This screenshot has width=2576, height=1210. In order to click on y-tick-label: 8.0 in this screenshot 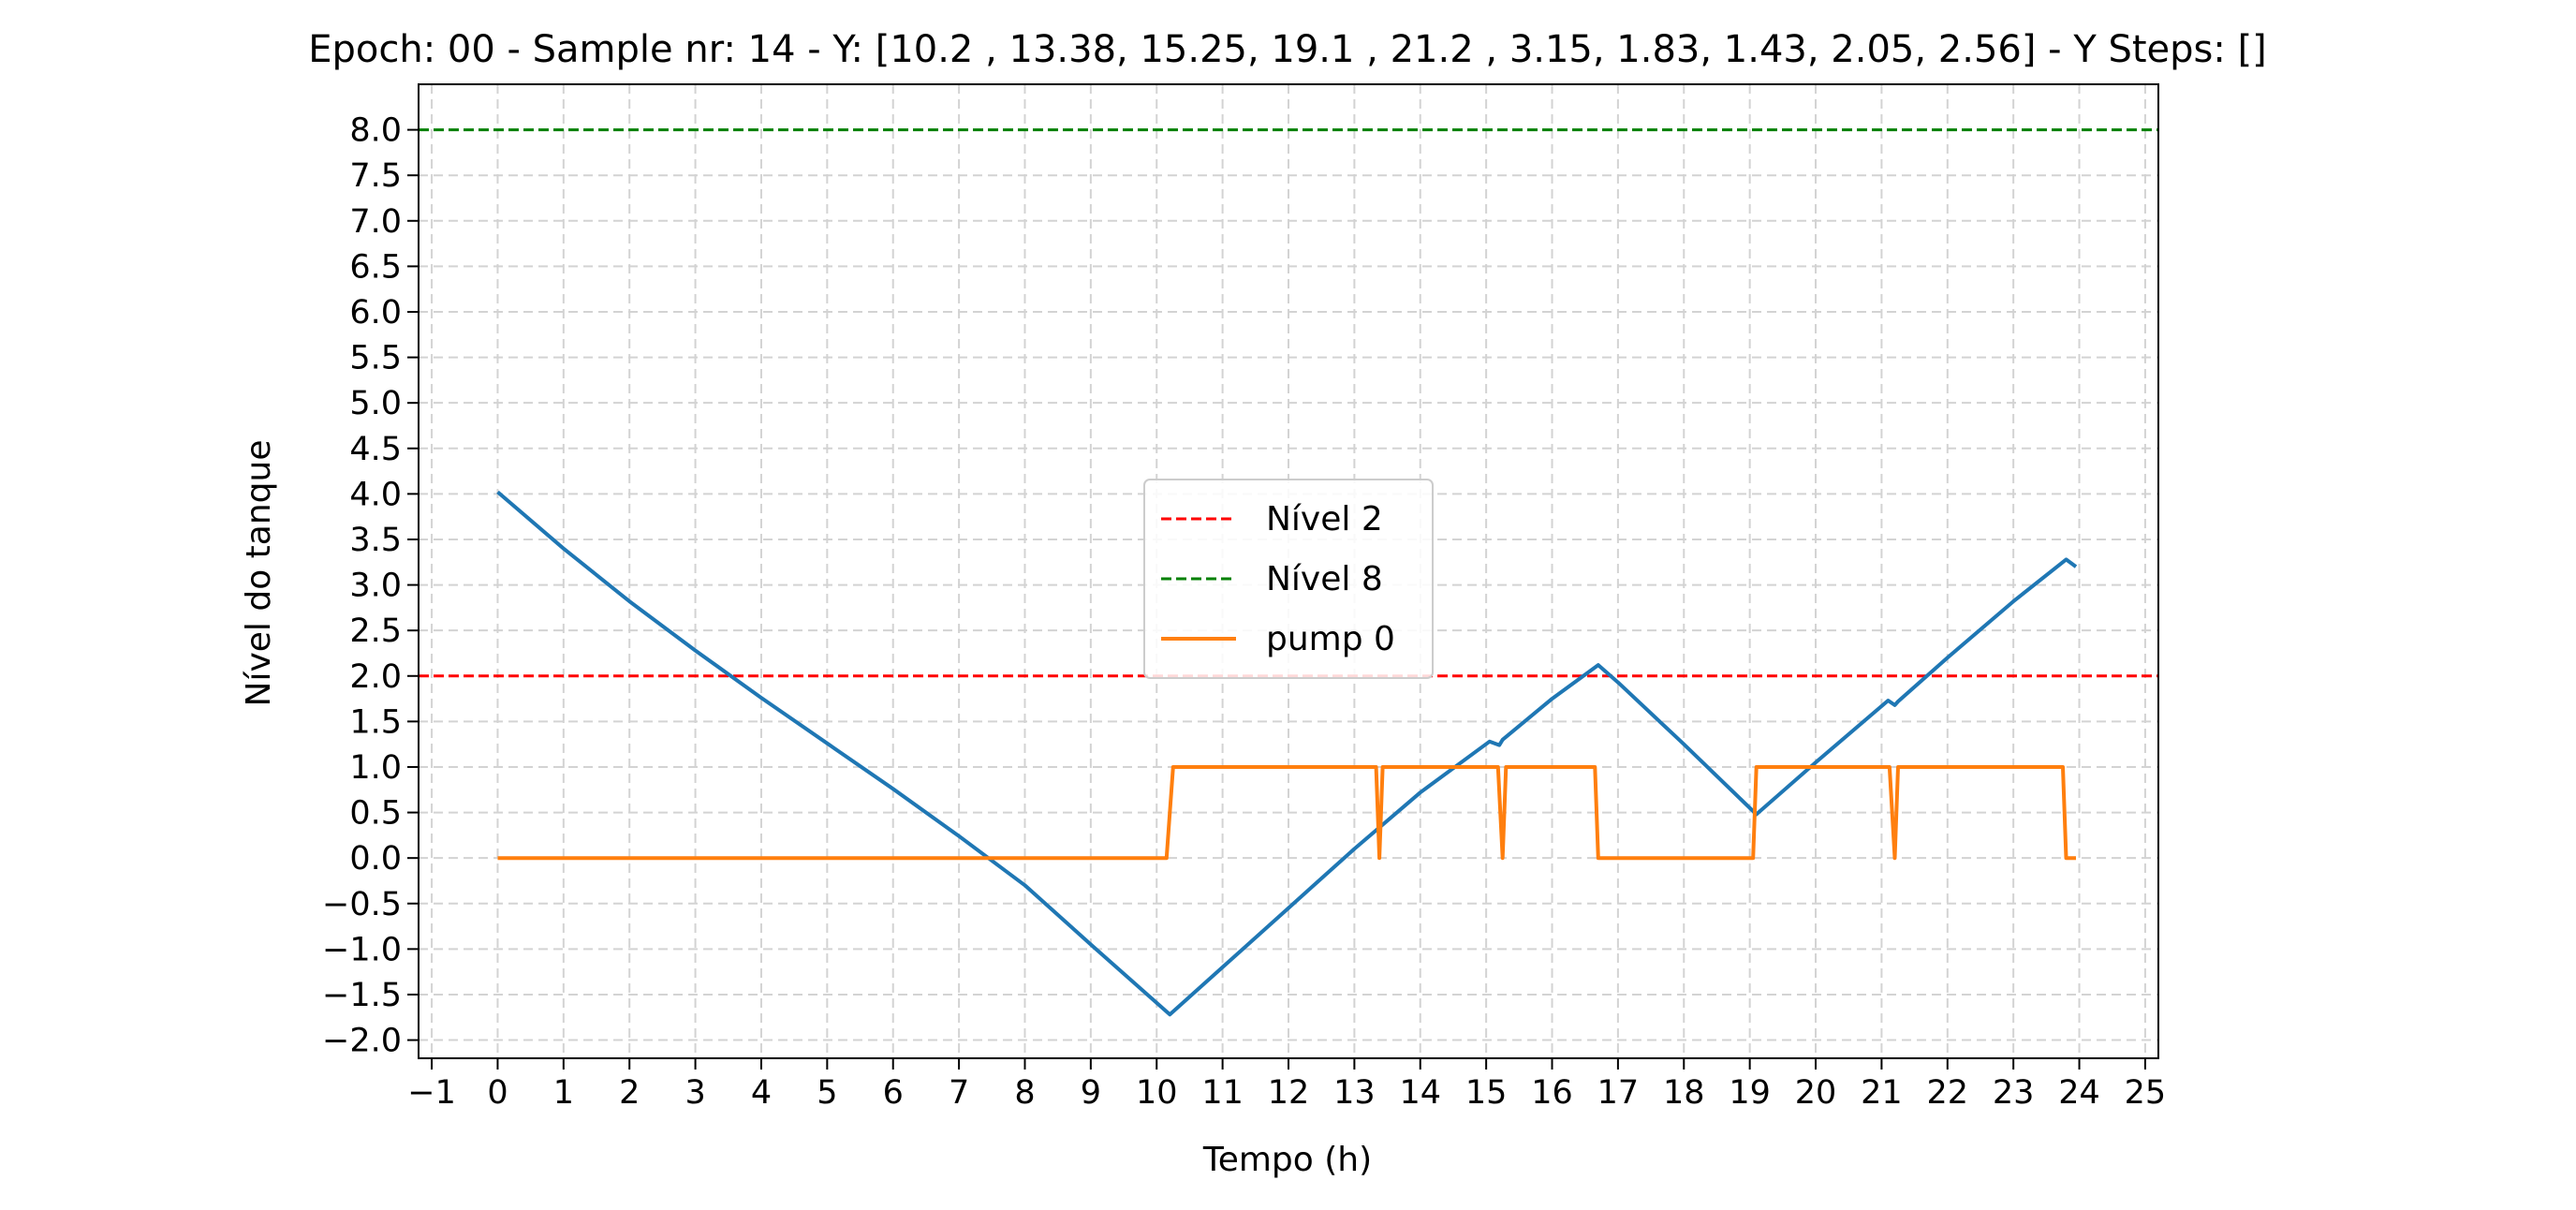, I will do `click(375, 131)`.